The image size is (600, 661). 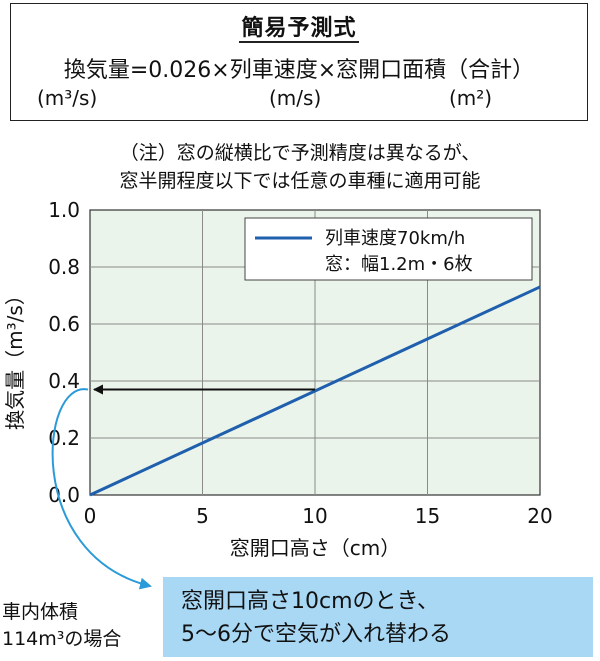 I want to click on legend-entry: 窓：幅1.2m・6枚, so click(x=399, y=264).